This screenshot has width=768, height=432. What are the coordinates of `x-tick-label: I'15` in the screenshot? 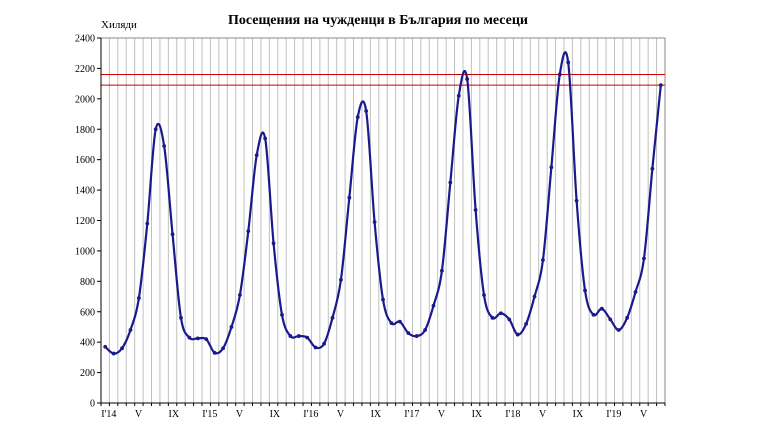 It's located at (209, 414).